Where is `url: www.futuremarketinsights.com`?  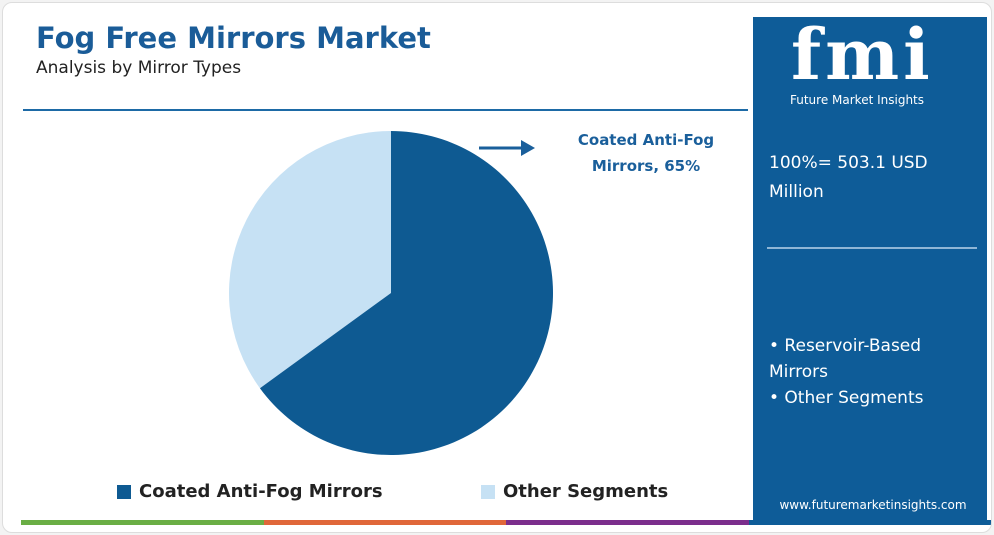
url: www.futuremarketinsights.com is located at coordinates (873, 505).